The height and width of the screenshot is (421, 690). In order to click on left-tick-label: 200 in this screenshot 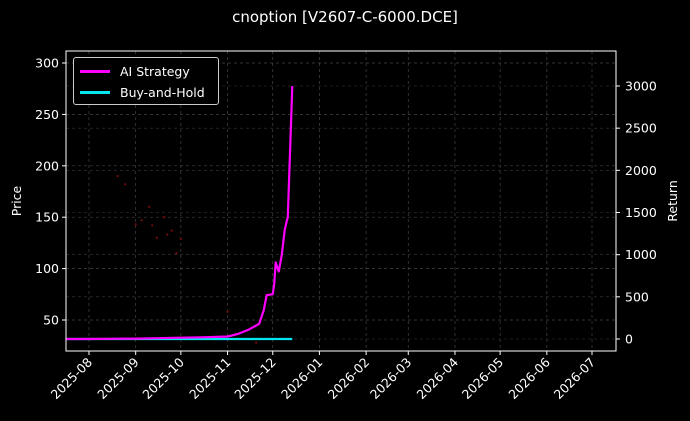, I will do `click(47, 165)`.